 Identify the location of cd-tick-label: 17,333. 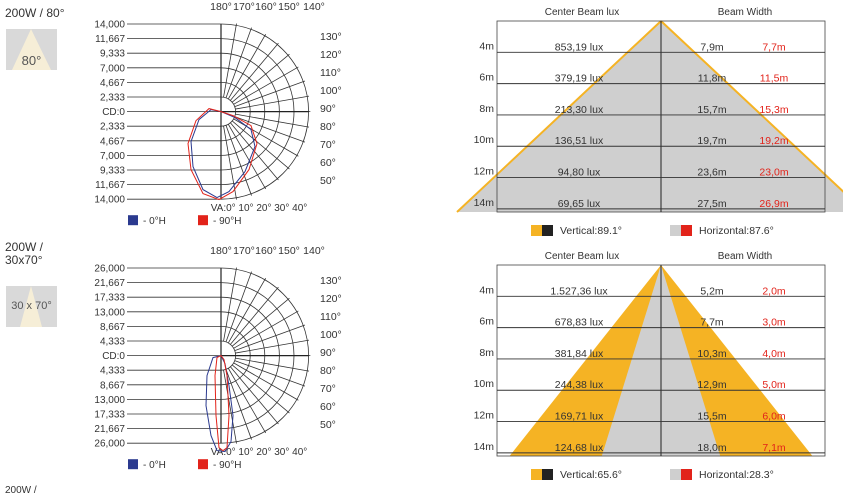
(109, 298).